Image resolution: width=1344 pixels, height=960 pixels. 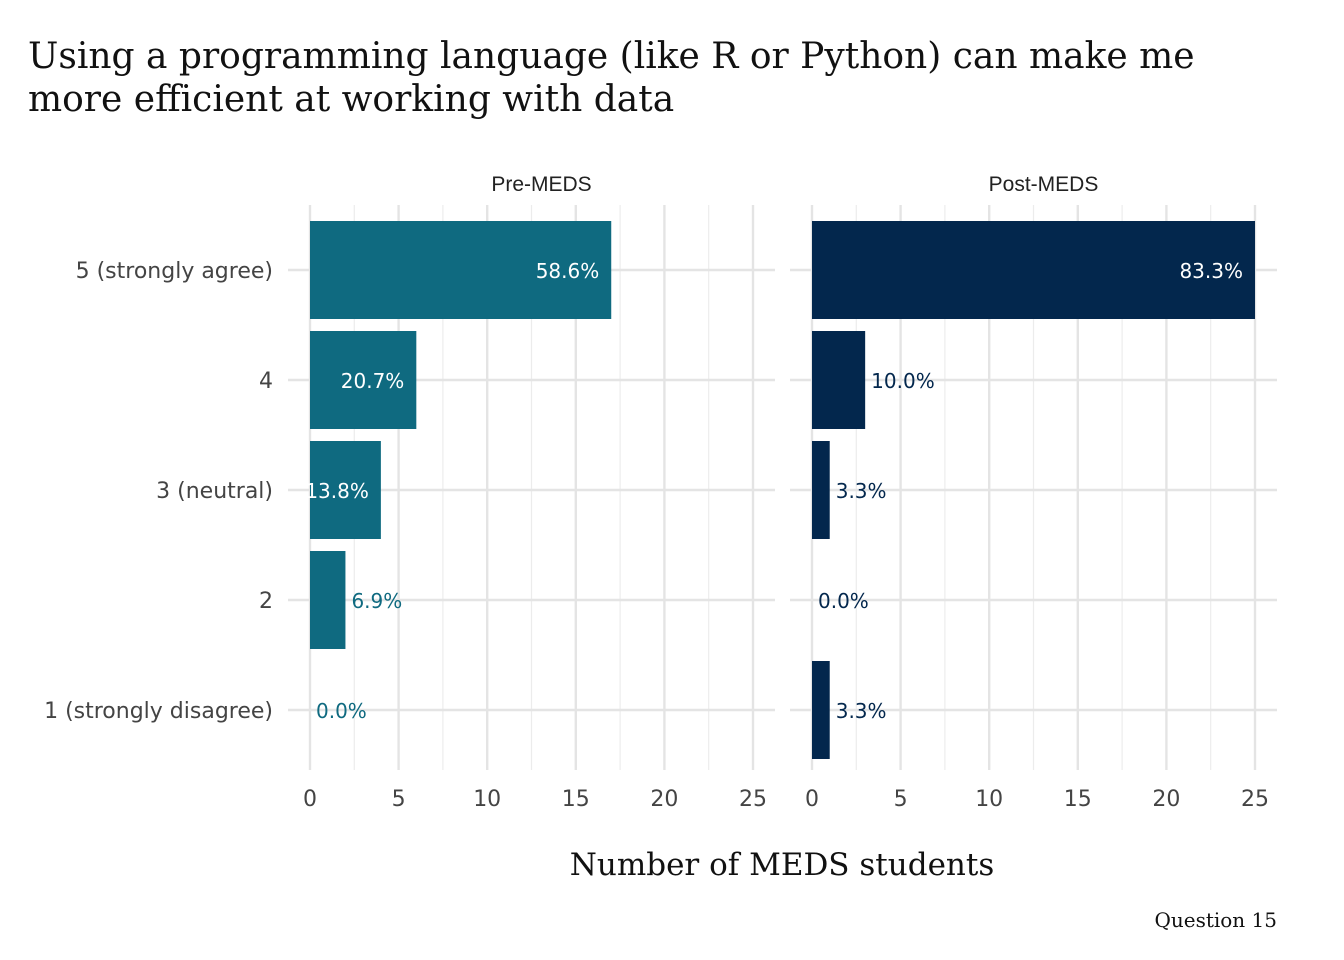 I want to click on data-label: 10.0%, so click(x=903, y=381).